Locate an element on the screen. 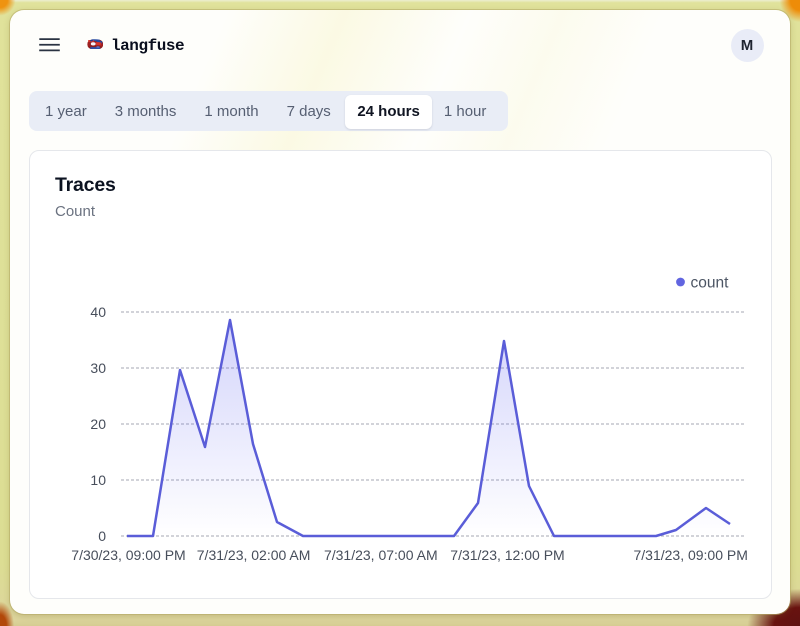  svg-text: 0 is located at coordinates (102, 536).